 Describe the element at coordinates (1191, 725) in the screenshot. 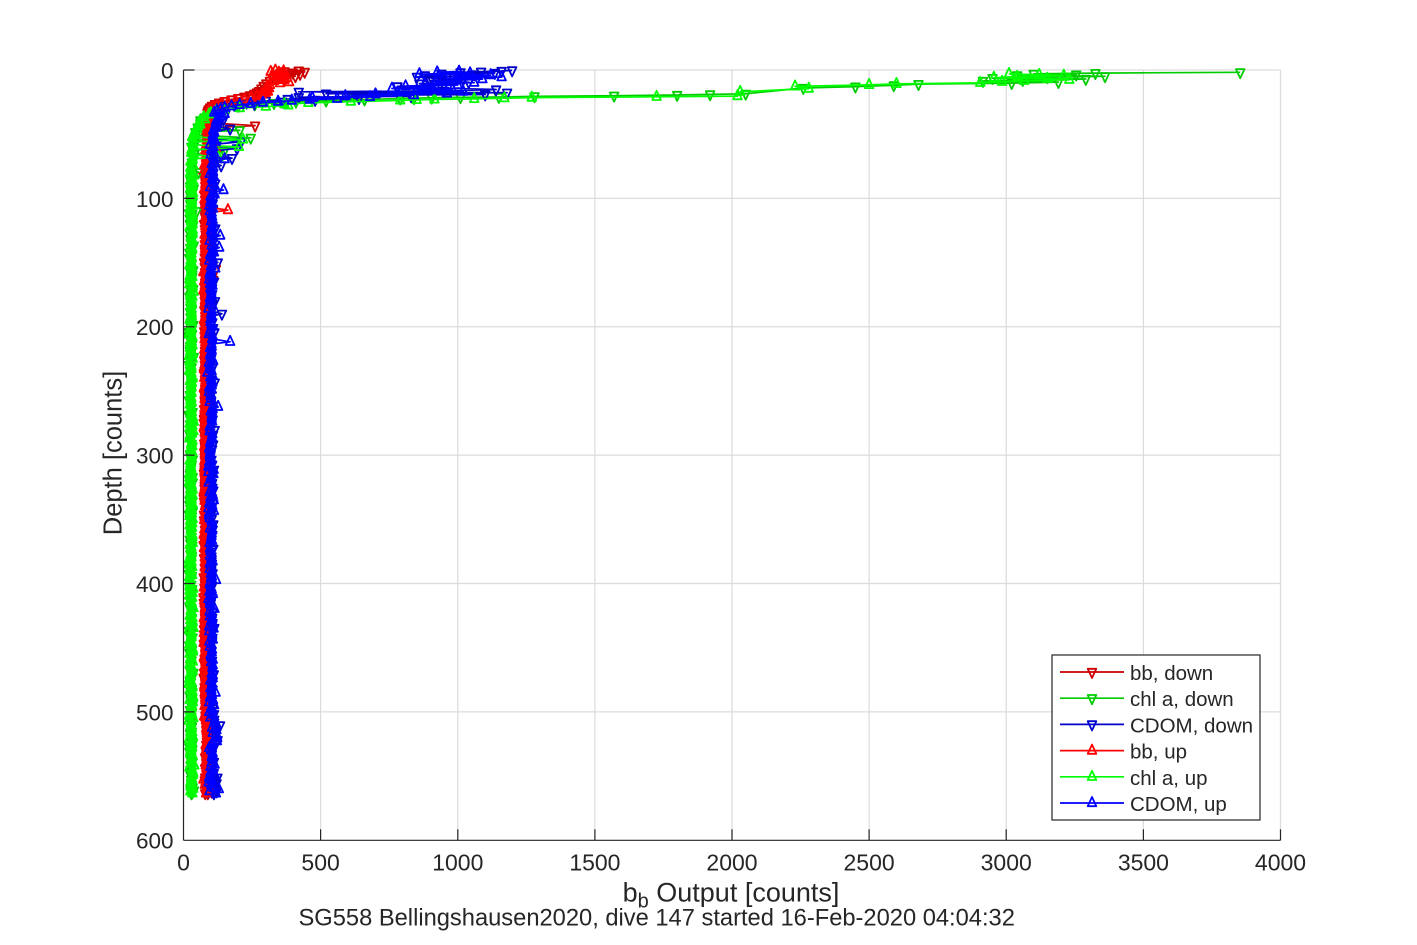

I see `svg-text: CDOM, down` at that location.